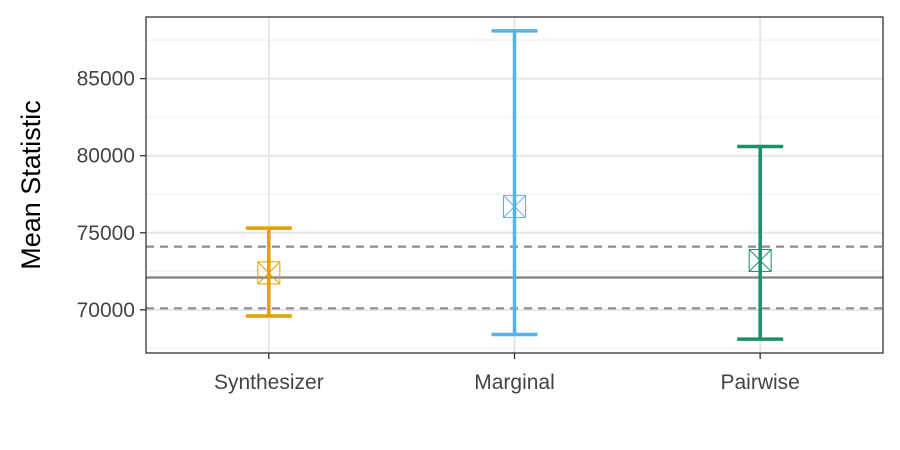 The width and height of the screenshot is (900, 450). Describe the element at coordinates (106, 79) in the screenshot. I see `y-tick-label: 85000` at that location.